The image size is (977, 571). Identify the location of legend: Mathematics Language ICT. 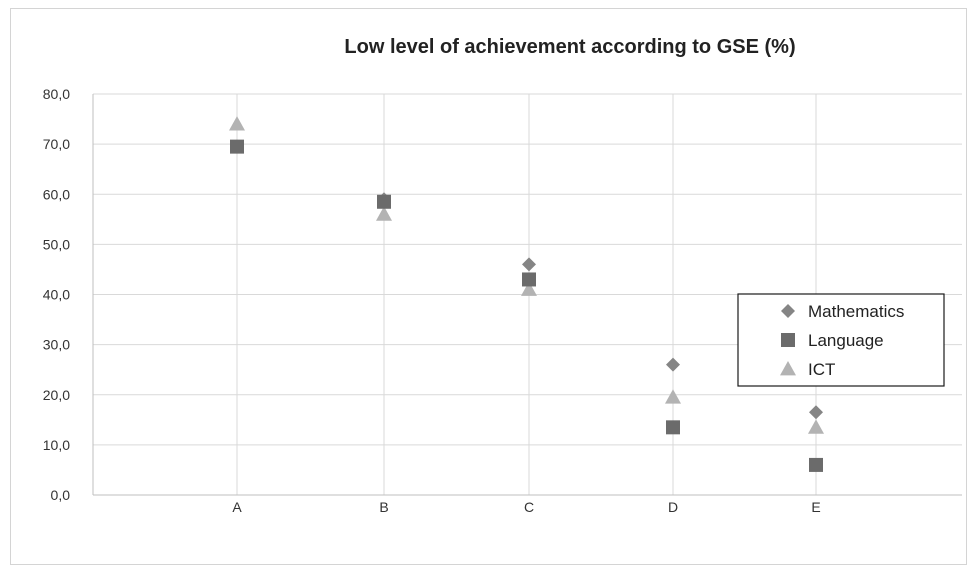
(841, 340).